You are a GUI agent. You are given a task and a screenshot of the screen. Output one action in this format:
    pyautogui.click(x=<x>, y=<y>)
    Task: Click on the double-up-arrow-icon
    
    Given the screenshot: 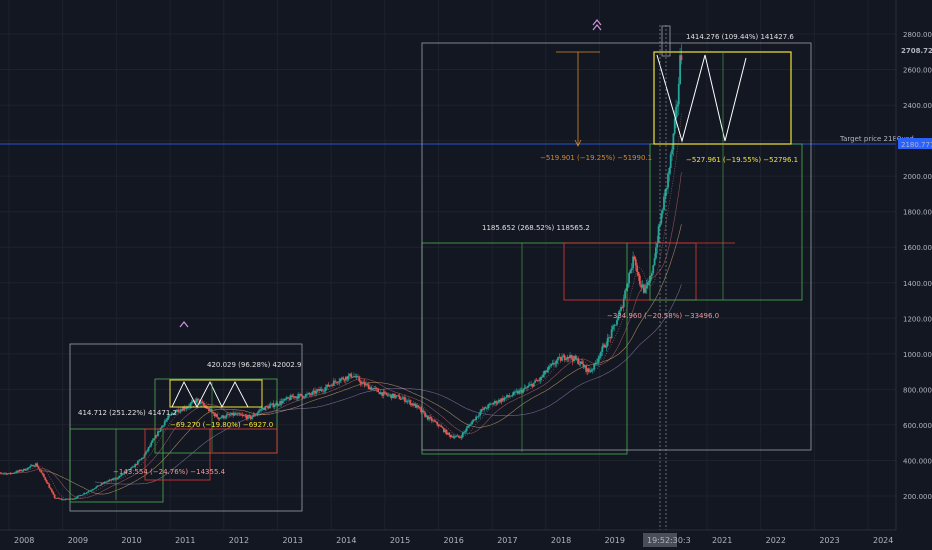 What is the action you would take?
    pyautogui.click(x=597, y=25)
    